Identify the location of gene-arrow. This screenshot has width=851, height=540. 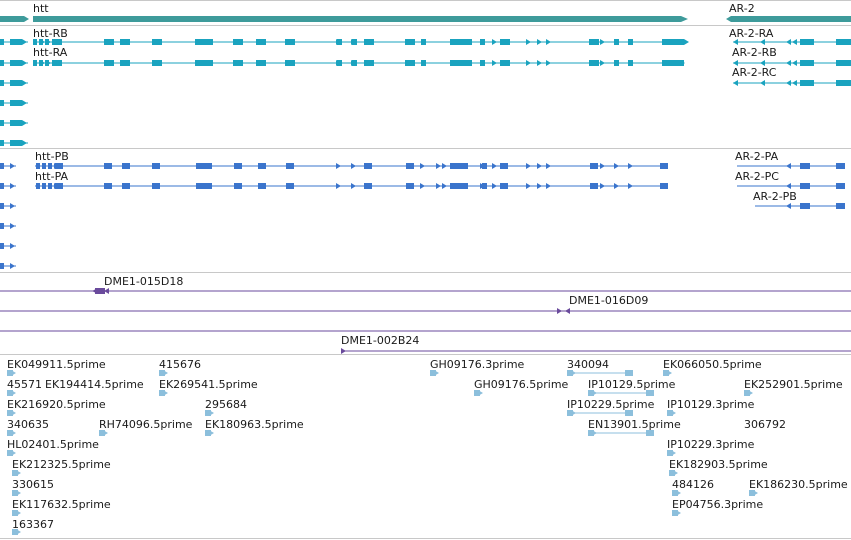
(728, 19).